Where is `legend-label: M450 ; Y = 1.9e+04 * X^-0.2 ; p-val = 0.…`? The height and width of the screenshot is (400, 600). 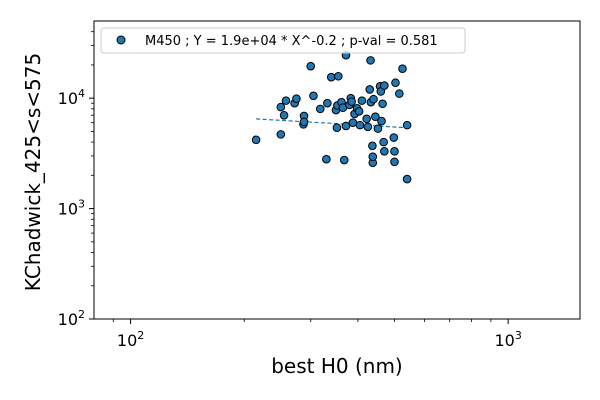
legend-label: M450 ; Y = 1.9e+04 * X^-0.2 ; p-val = 0.… is located at coordinates (291, 41).